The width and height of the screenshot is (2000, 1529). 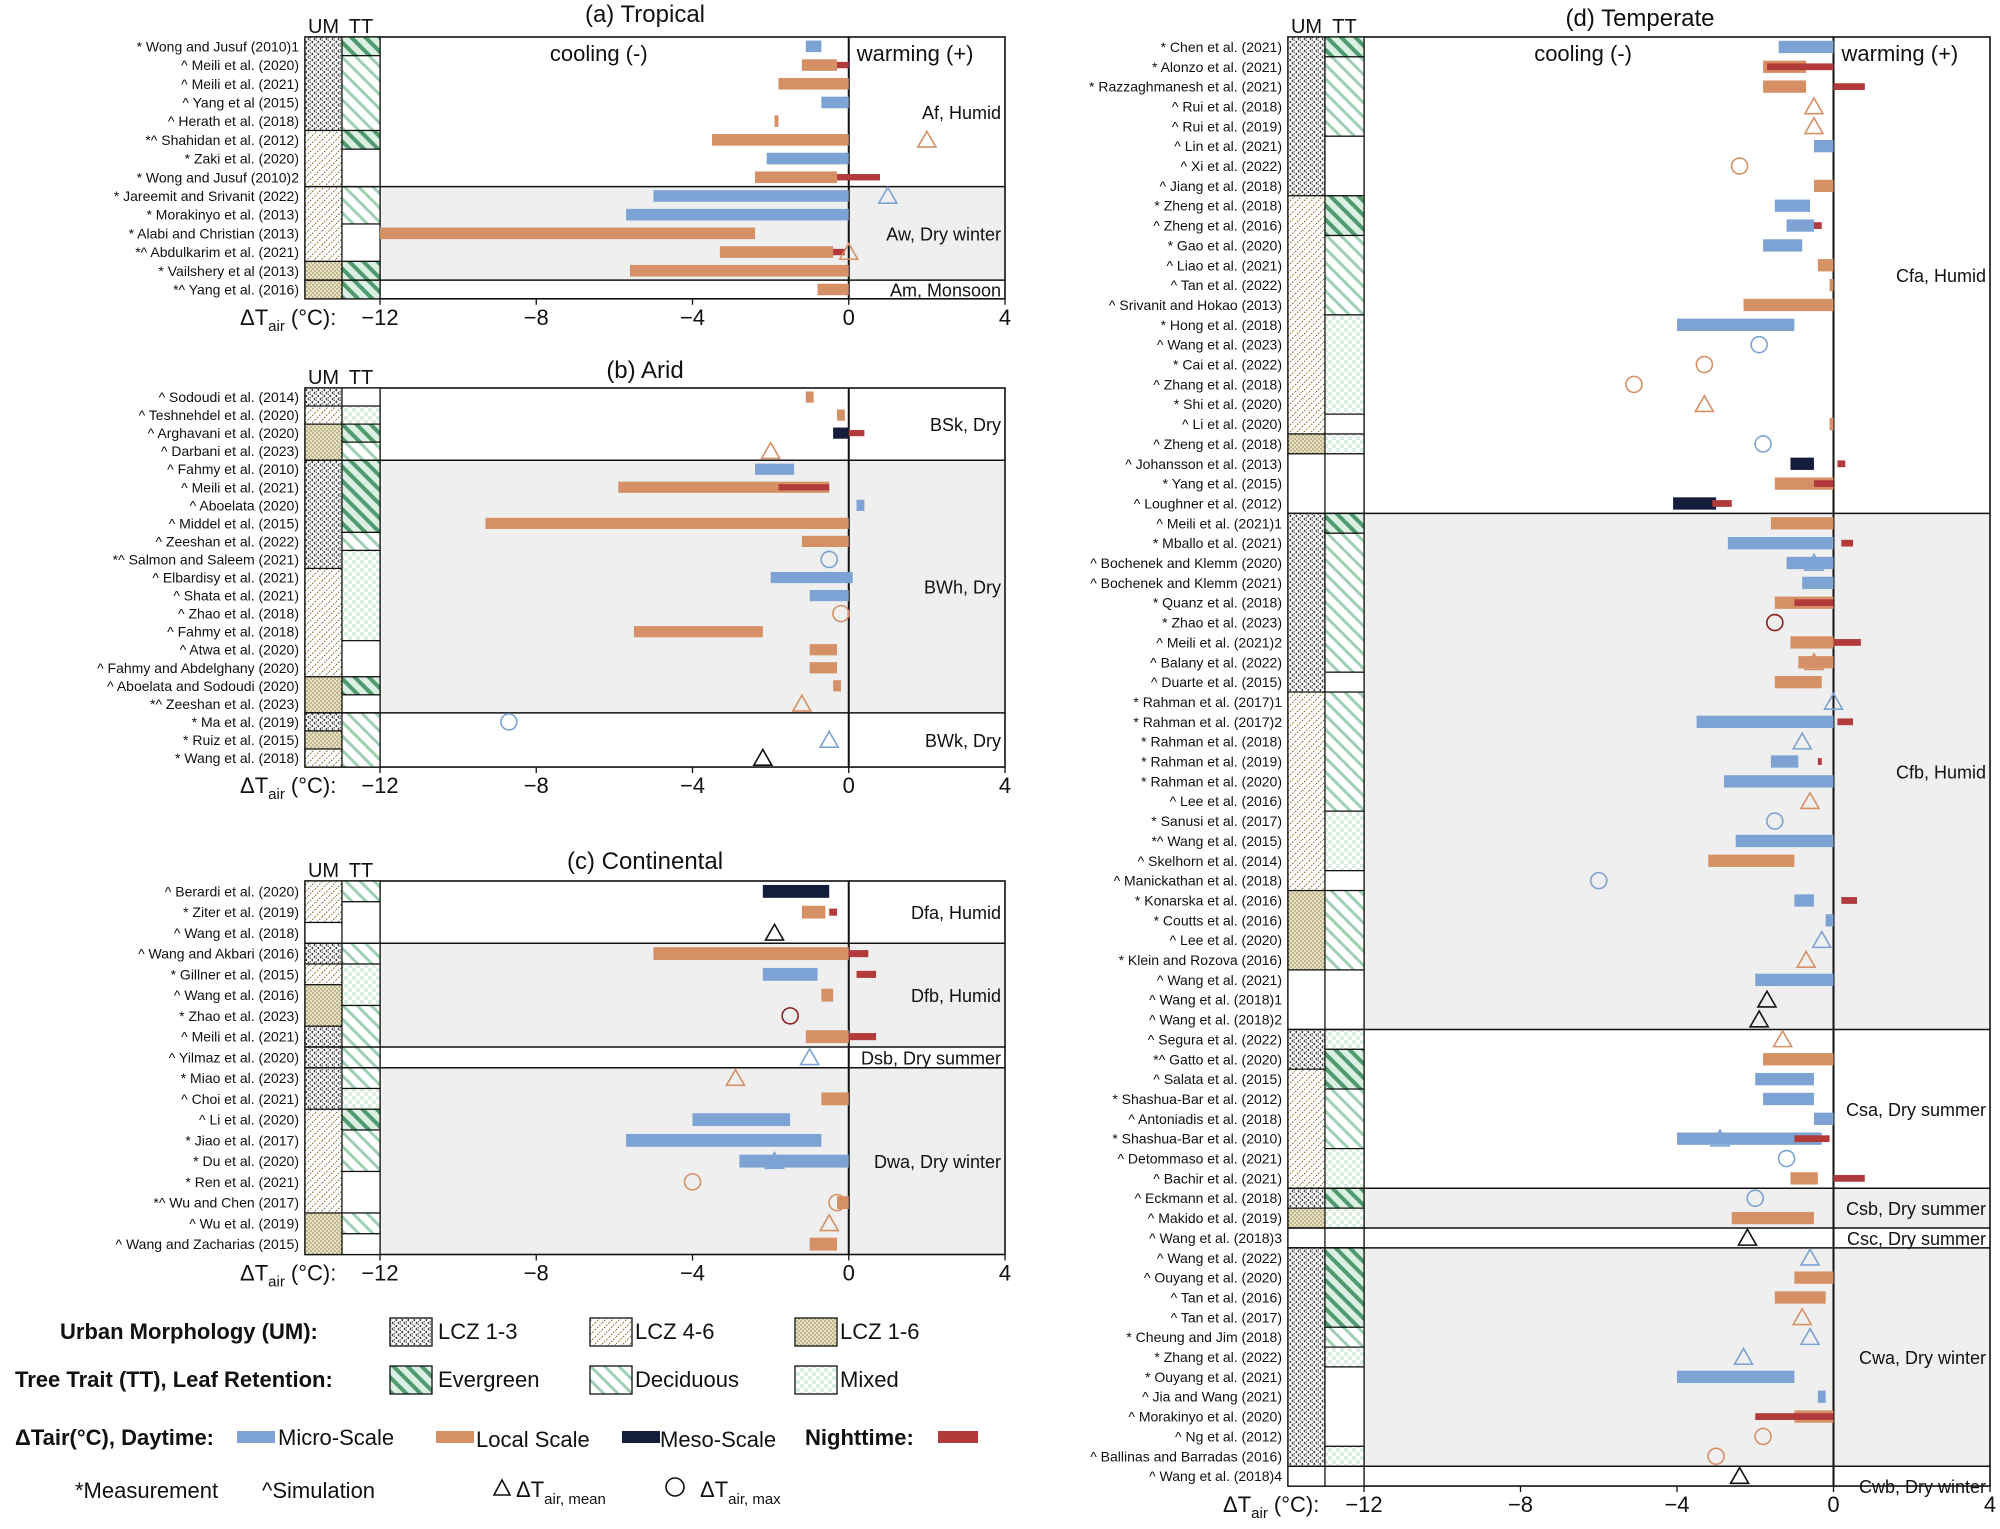 What do you see at coordinates (816, 1380) in the screenshot?
I see `legend-mixed-swatch` at bounding box center [816, 1380].